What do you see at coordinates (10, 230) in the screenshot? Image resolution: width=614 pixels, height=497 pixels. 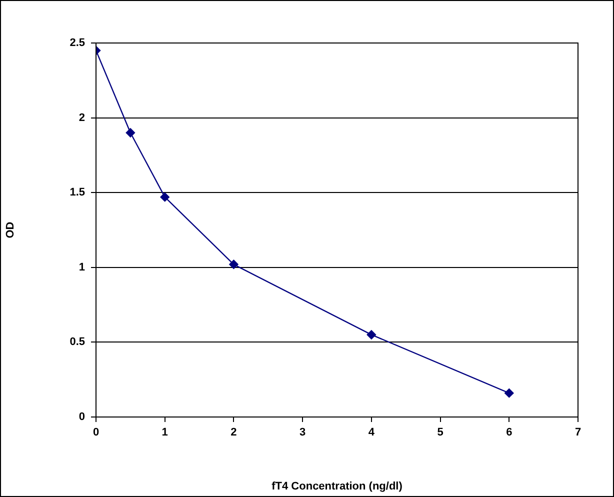 I see `y-axis-title: OD` at bounding box center [10, 230].